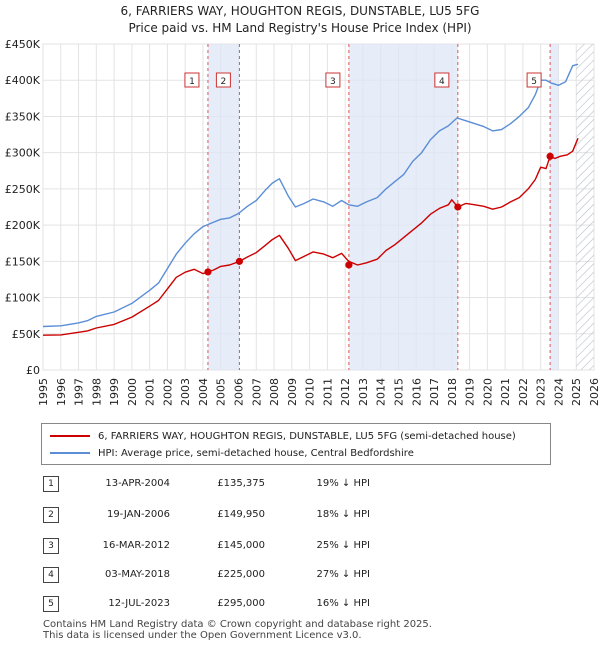  I want to click on x-tick-label: 1998, so click(96, 392).